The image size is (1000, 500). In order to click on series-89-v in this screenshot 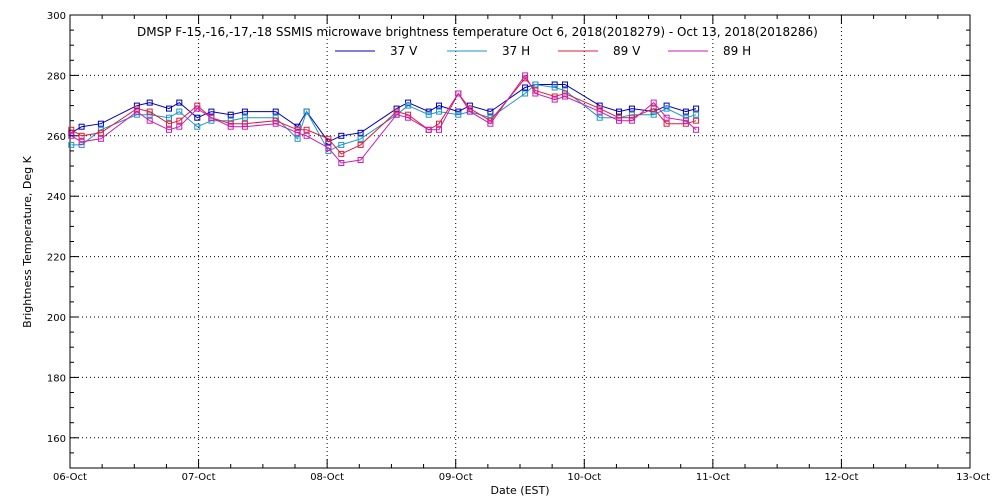, I will do `click(384, 116)`.